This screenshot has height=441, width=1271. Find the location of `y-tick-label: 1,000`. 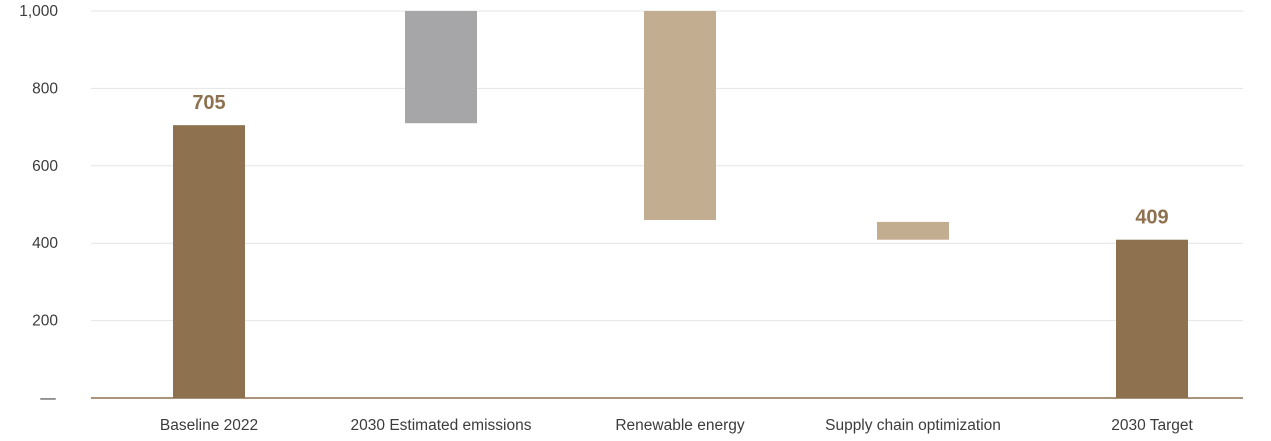

y-tick-label: 1,000 is located at coordinates (38, 11).